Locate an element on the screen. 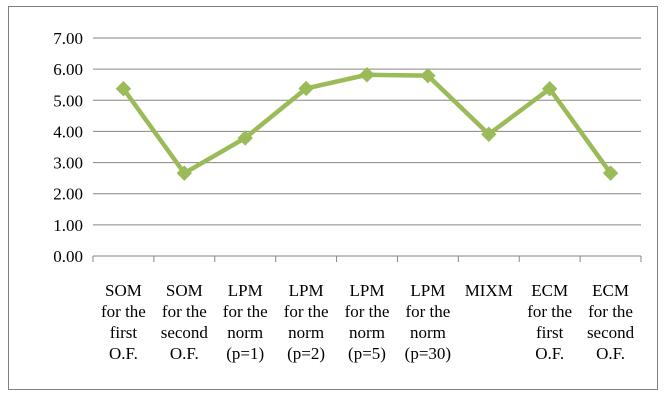  y-tick-label: 6.00 is located at coordinates (68, 69).